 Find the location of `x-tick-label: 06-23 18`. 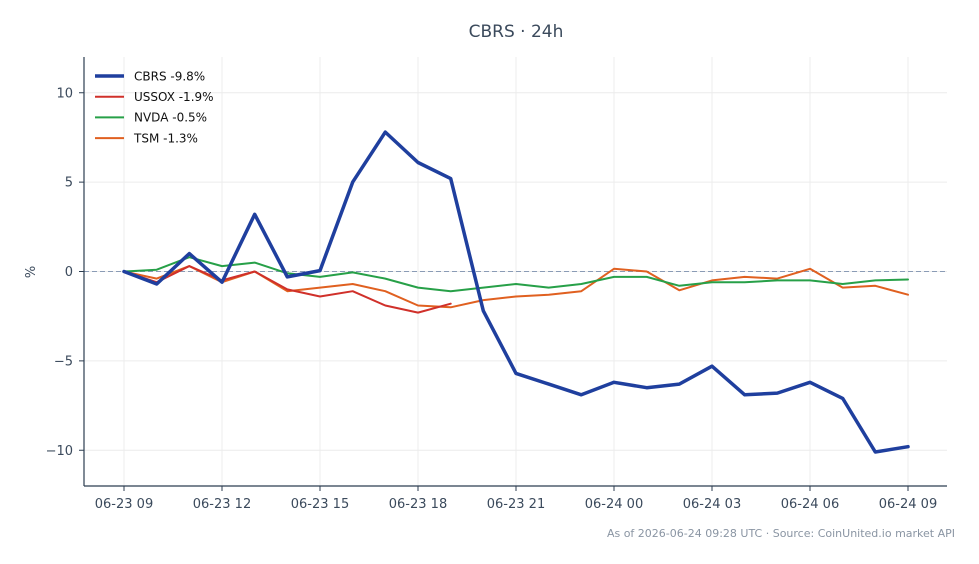

x-tick-label: 06-23 18 is located at coordinates (418, 504).